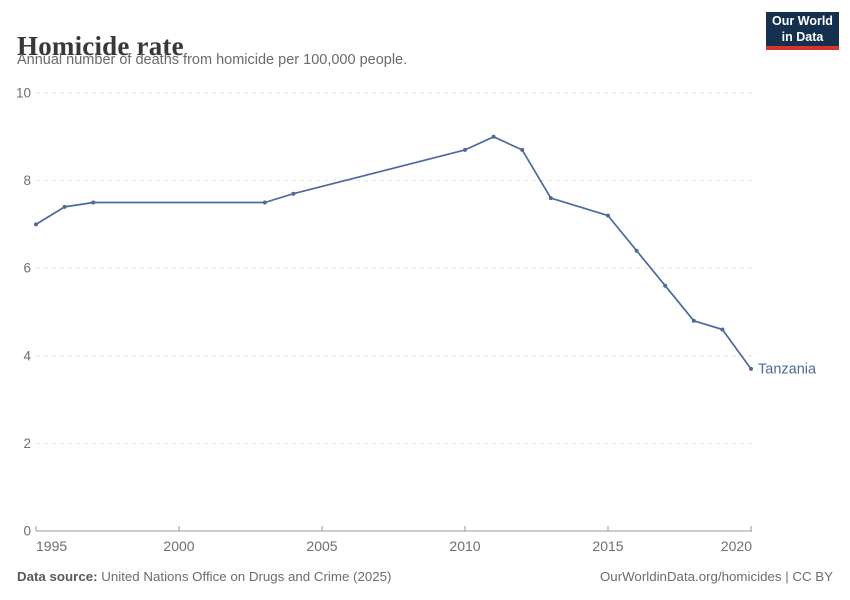 This screenshot has height=600, width=850. I want to click on page-title: Homicide rate, so click(100, 46).